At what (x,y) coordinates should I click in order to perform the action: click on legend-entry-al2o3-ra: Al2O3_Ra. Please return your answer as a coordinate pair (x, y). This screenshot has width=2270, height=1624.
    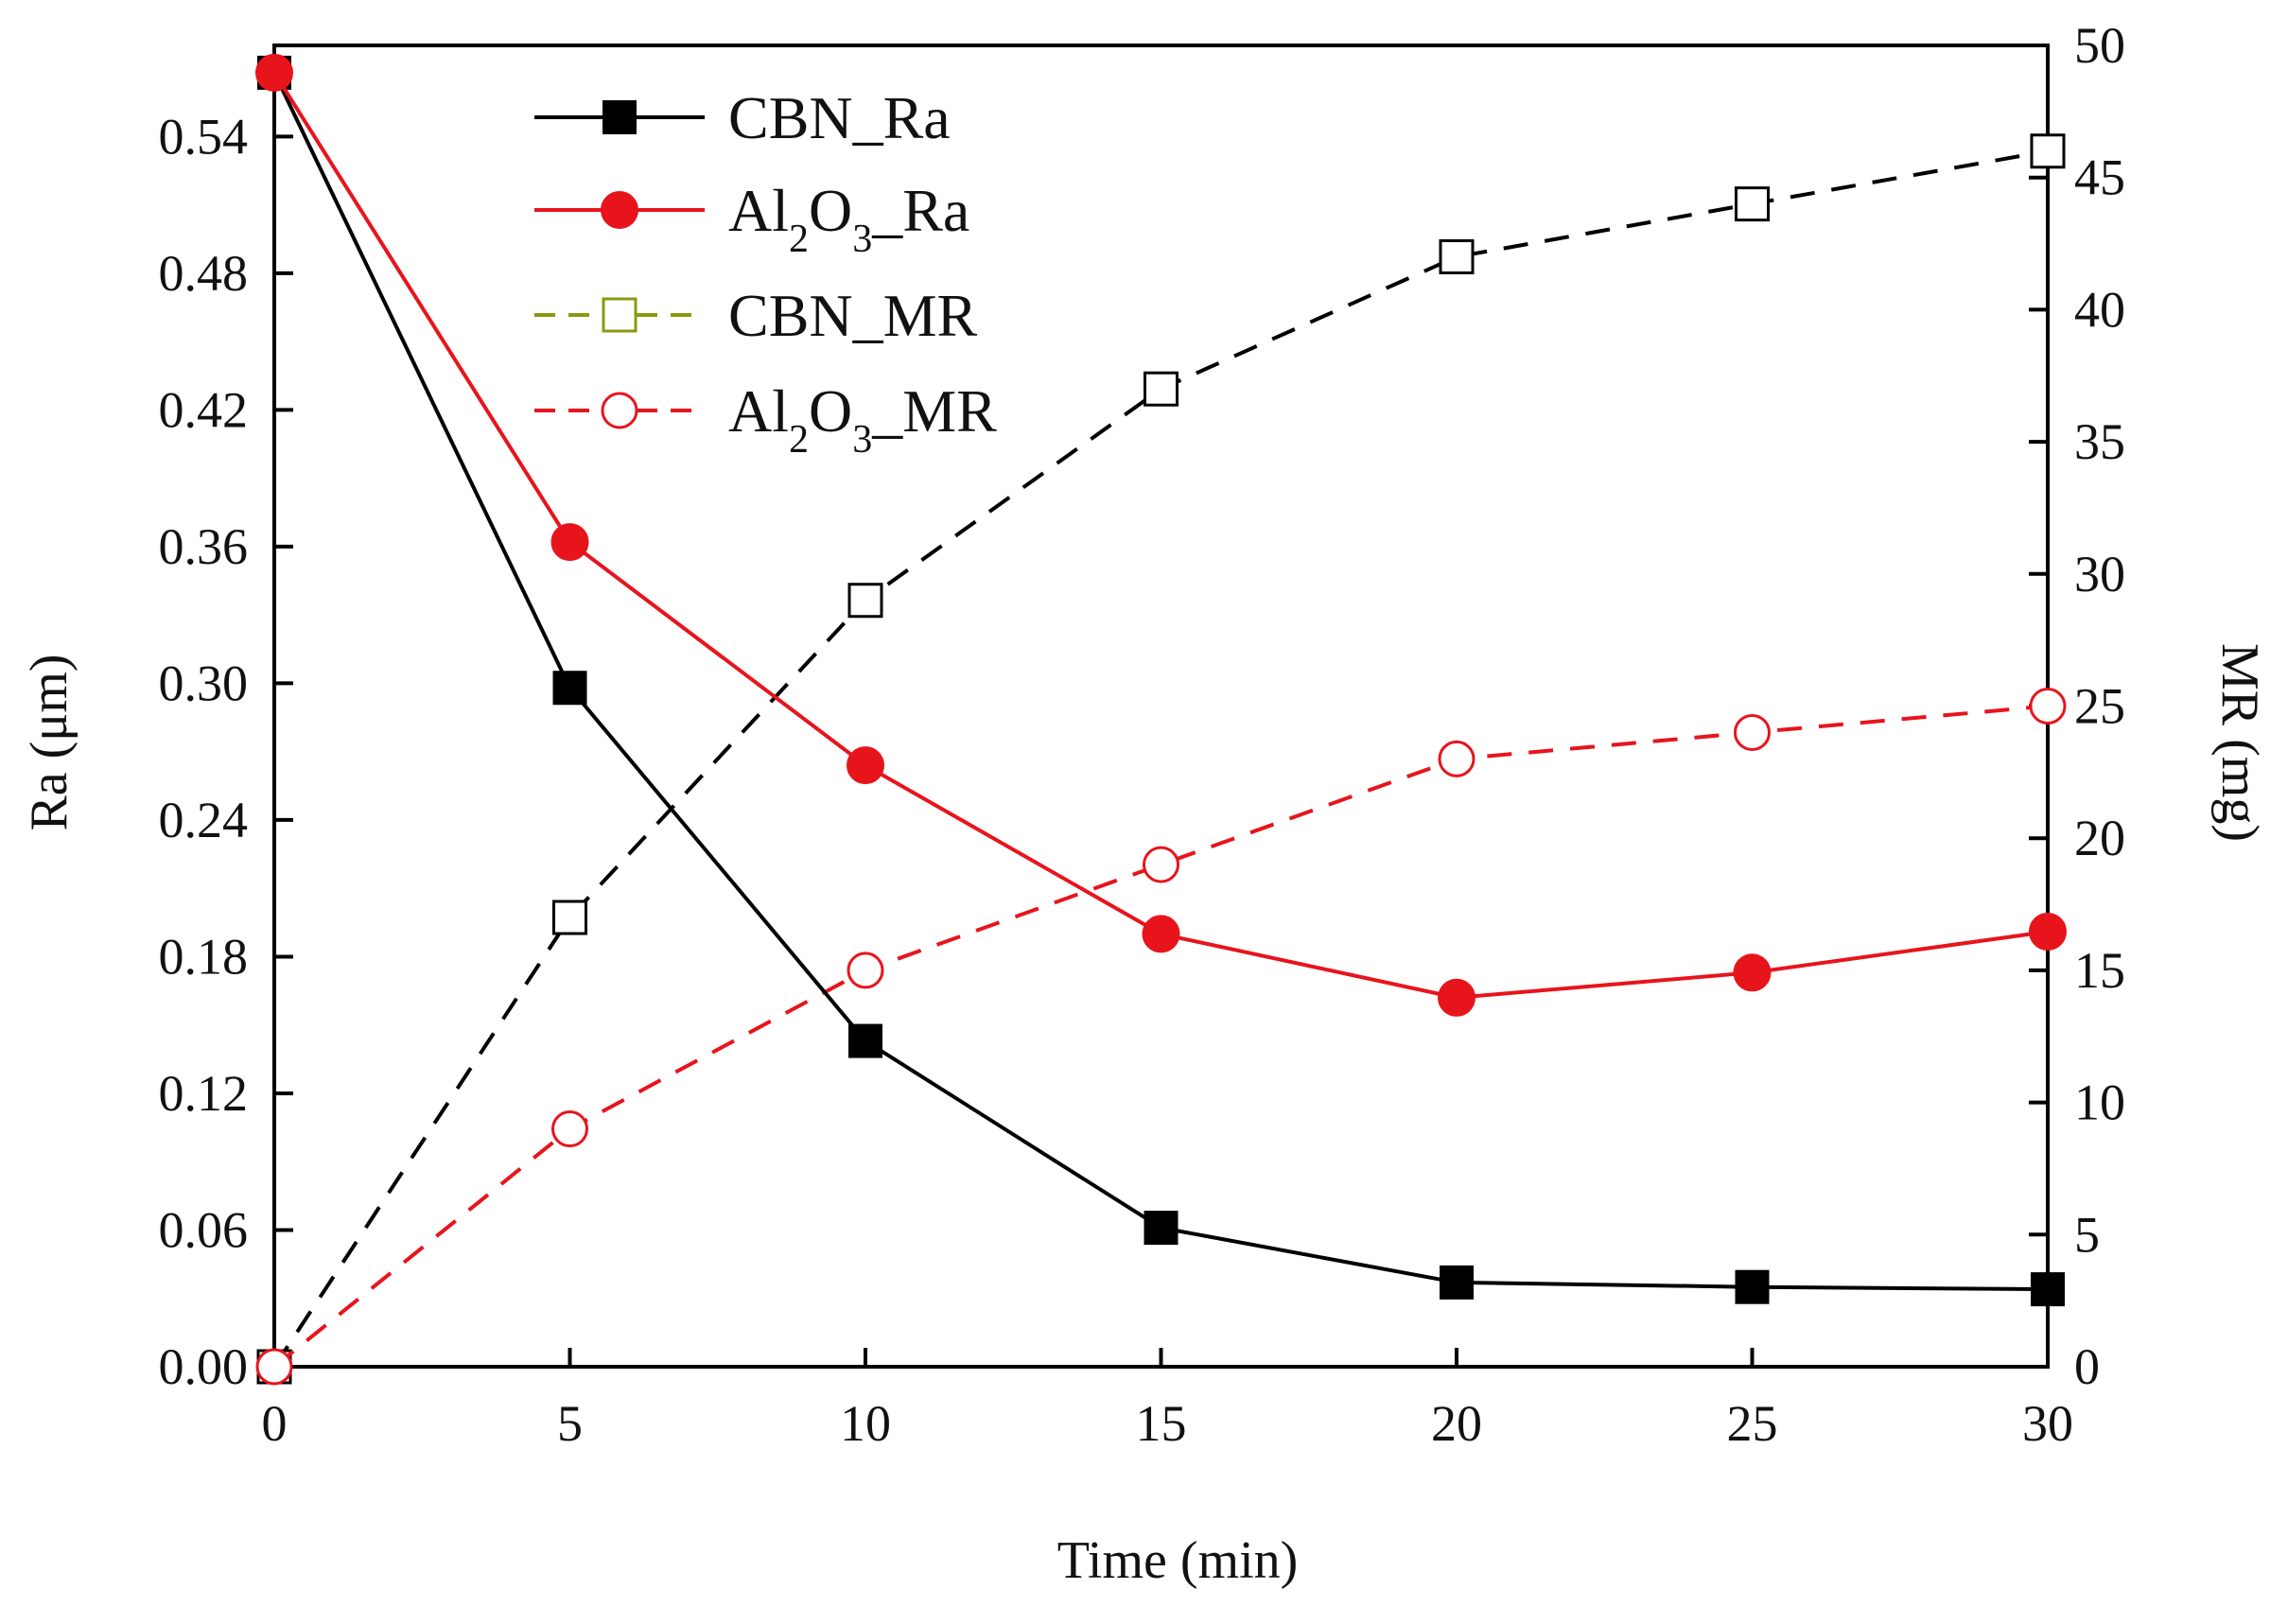
    Looking at the image, I should click on (751, 219).